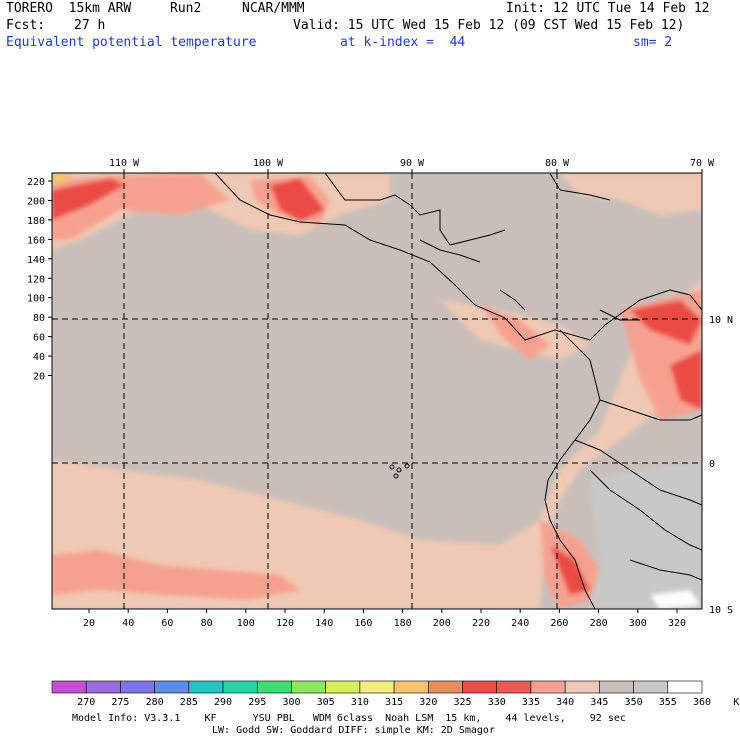 This screenshot has width=740, height=740. What do you see at coordinates (36, 240) in the screenshot?
I see `y-tick-label: 160` at bounding box center [36, 240].